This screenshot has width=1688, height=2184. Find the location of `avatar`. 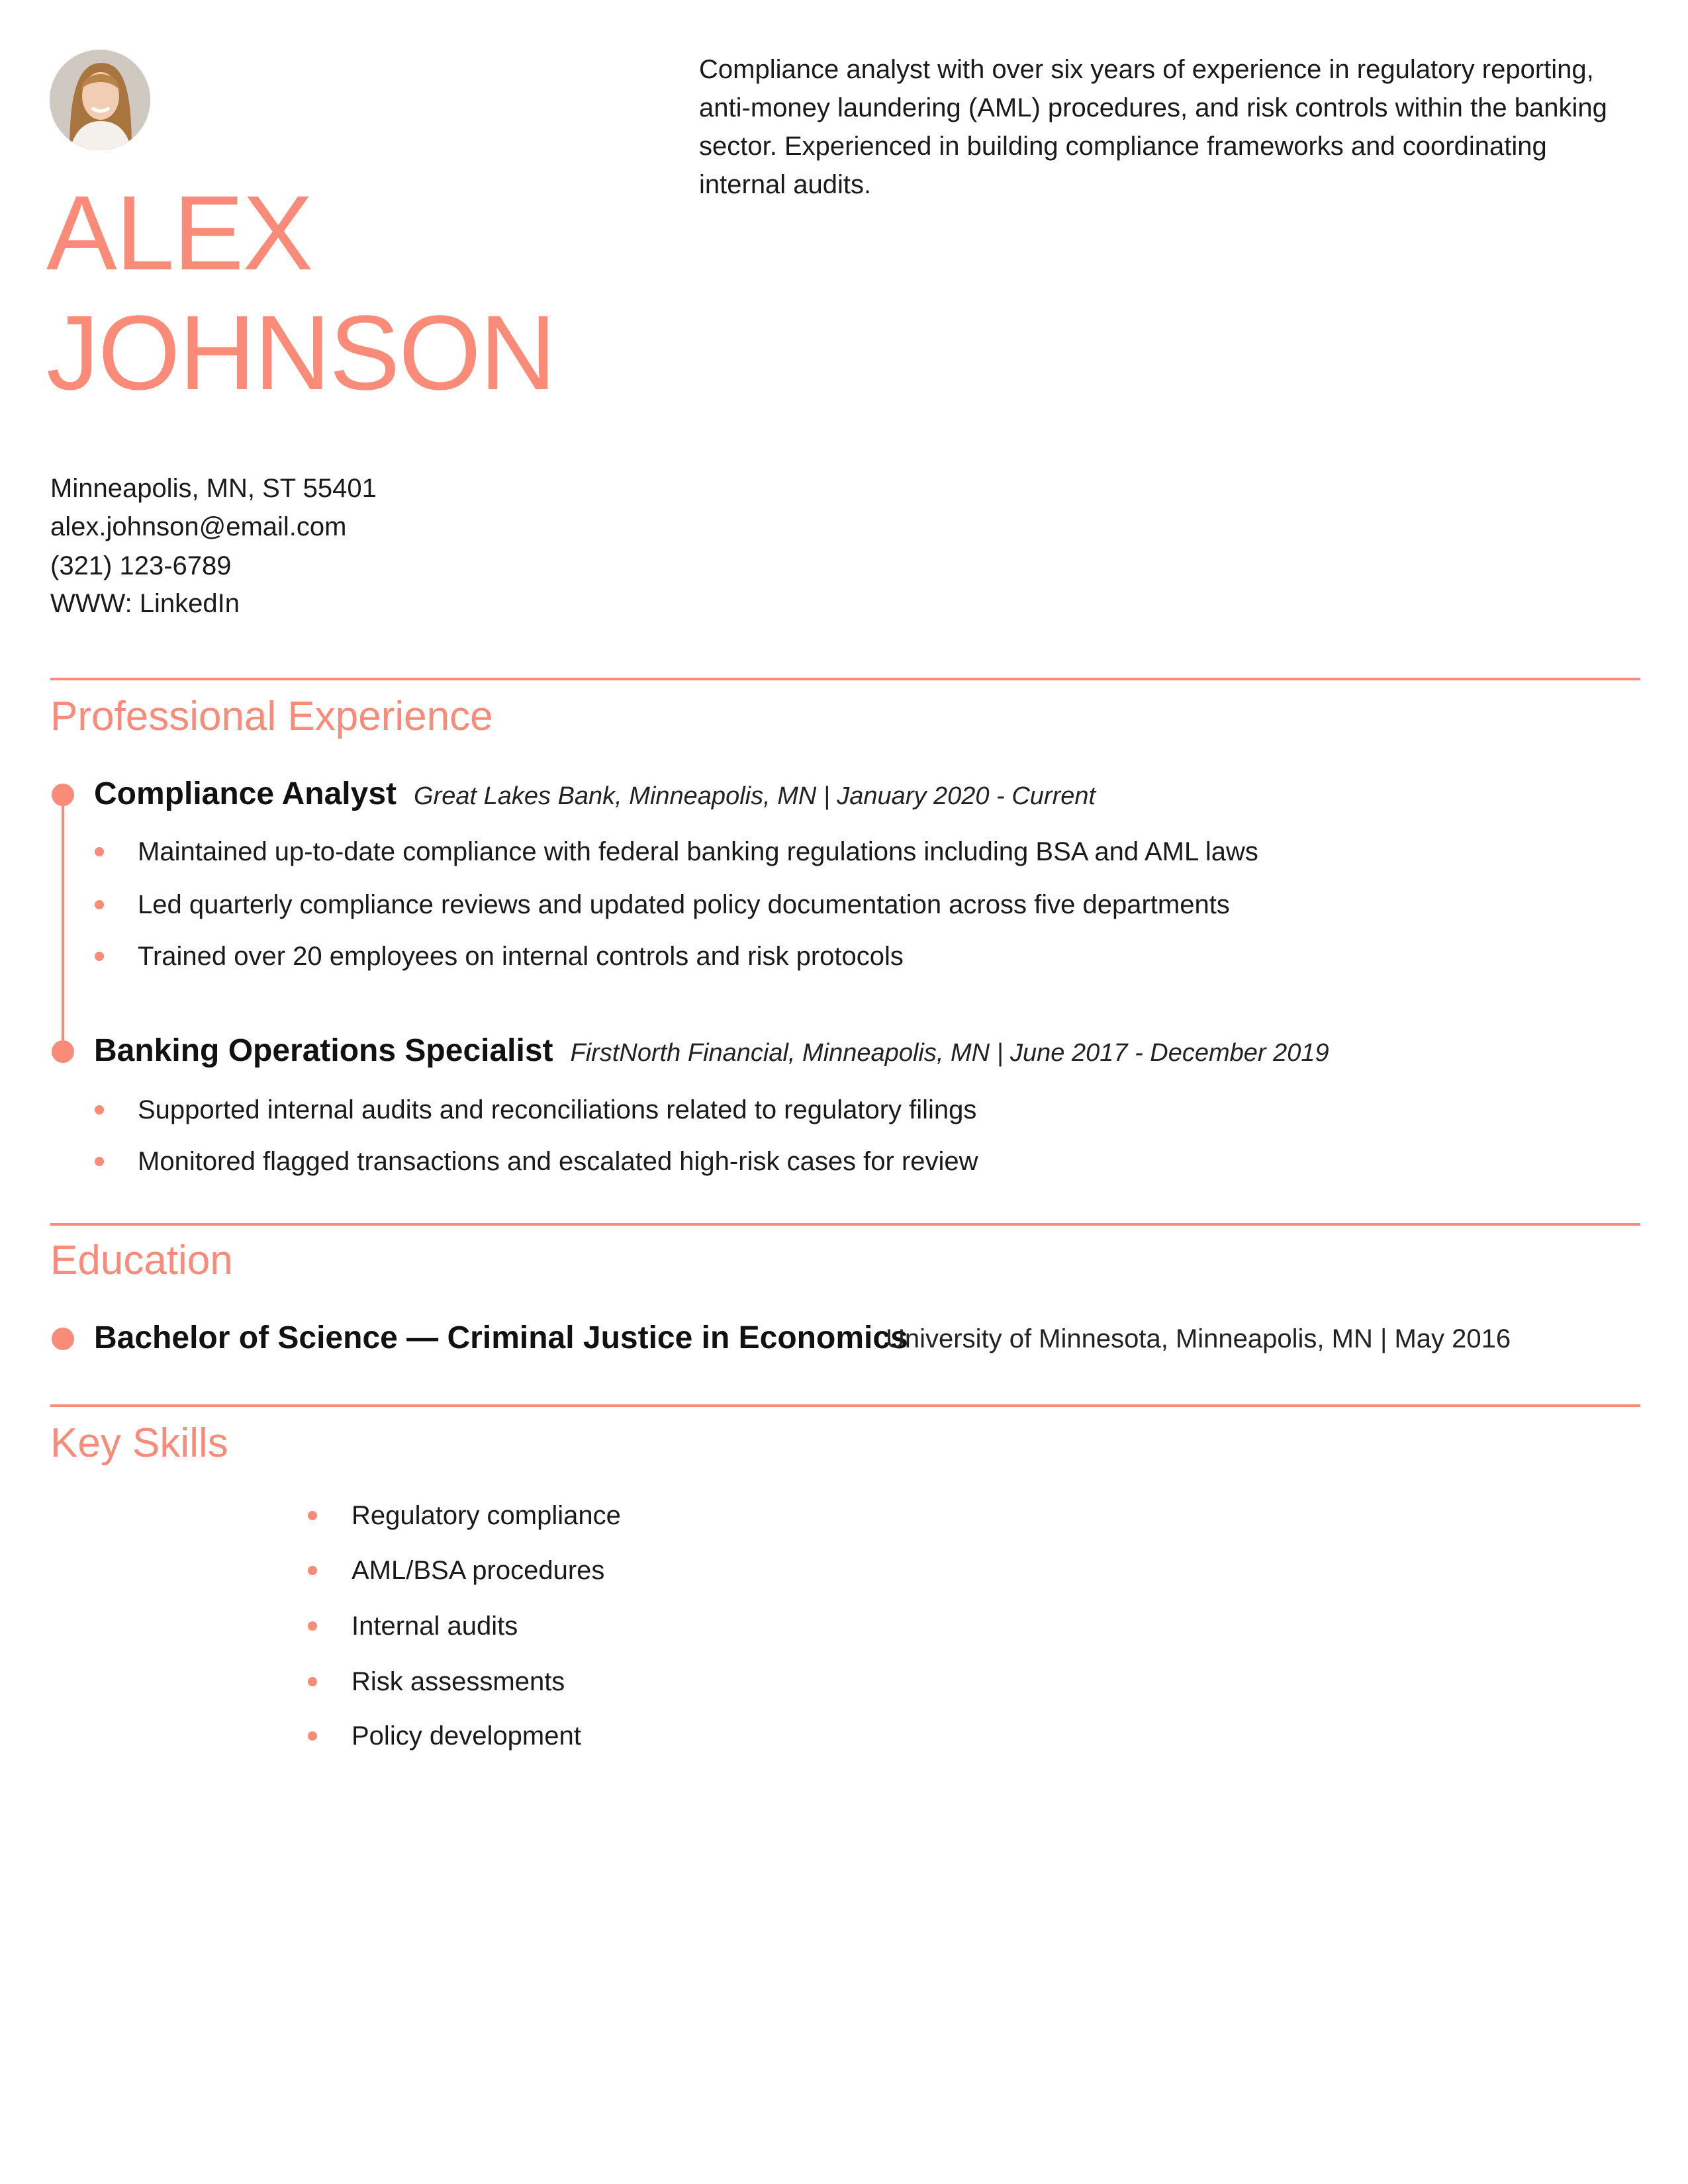

avatar is located at coordinates (100, 100).